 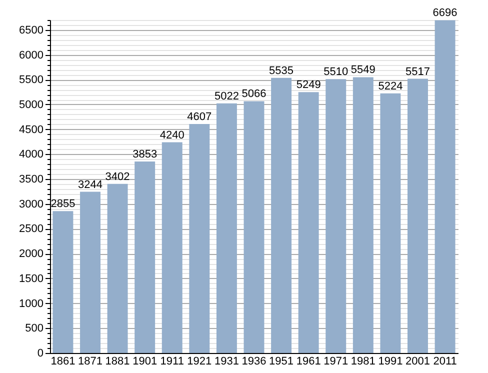 What do you see at coordinates (363, 362) in the screenshot?
I see `x-tick-label: 1981` at bounding box center [363, 362].